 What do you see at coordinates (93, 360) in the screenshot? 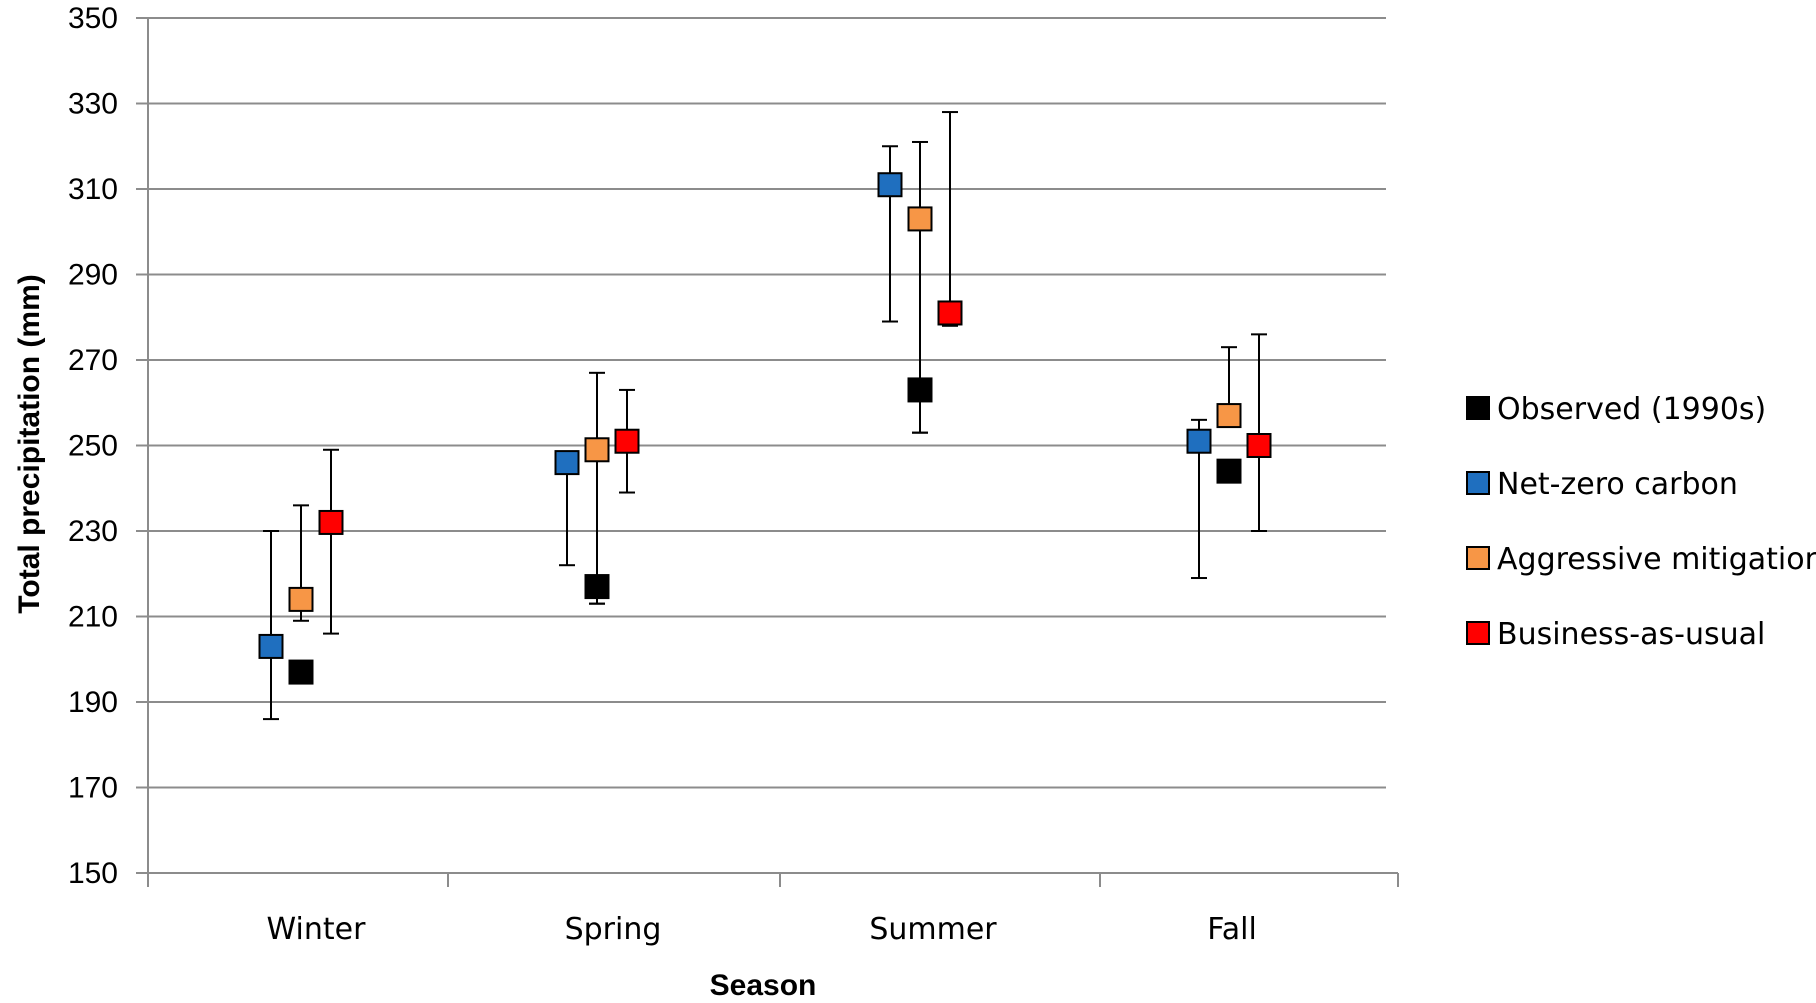
I see `y-tick-label: 270` at bounding box center [93, 360].